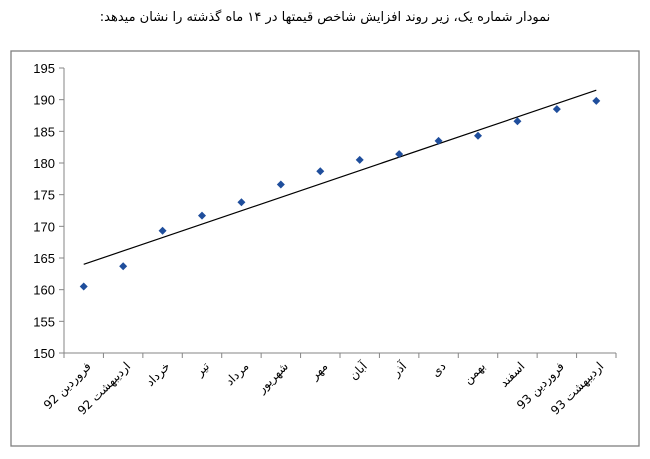  Describe the element at coordinates (475, 373) in the screenshot. I see `x-tick-label: بهمن` at that location.